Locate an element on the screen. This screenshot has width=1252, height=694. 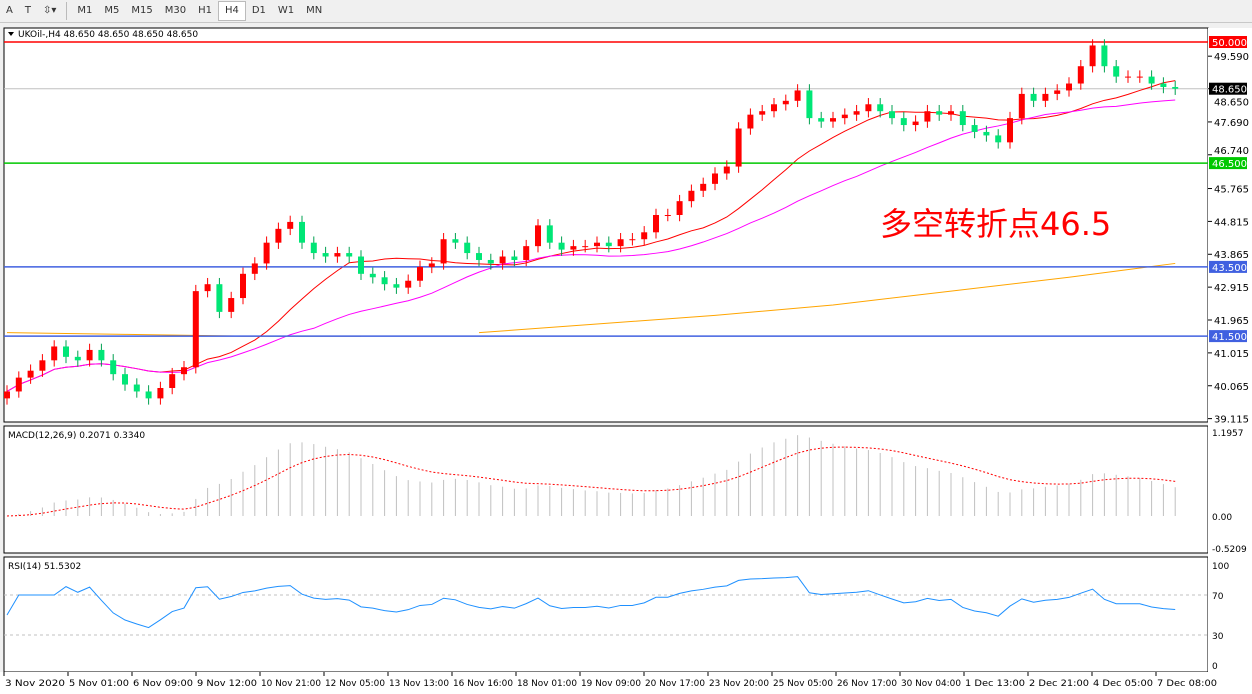
x-tick-label: 25 Nov 05:00 is located at coordinates (803, 684).